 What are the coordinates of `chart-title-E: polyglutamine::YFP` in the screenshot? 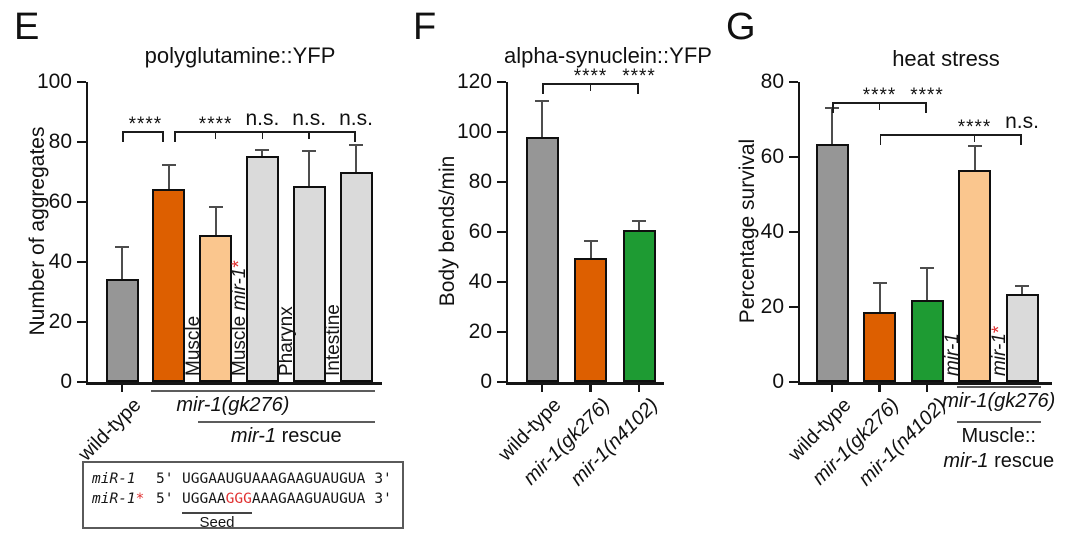 It's located at (240, 55).